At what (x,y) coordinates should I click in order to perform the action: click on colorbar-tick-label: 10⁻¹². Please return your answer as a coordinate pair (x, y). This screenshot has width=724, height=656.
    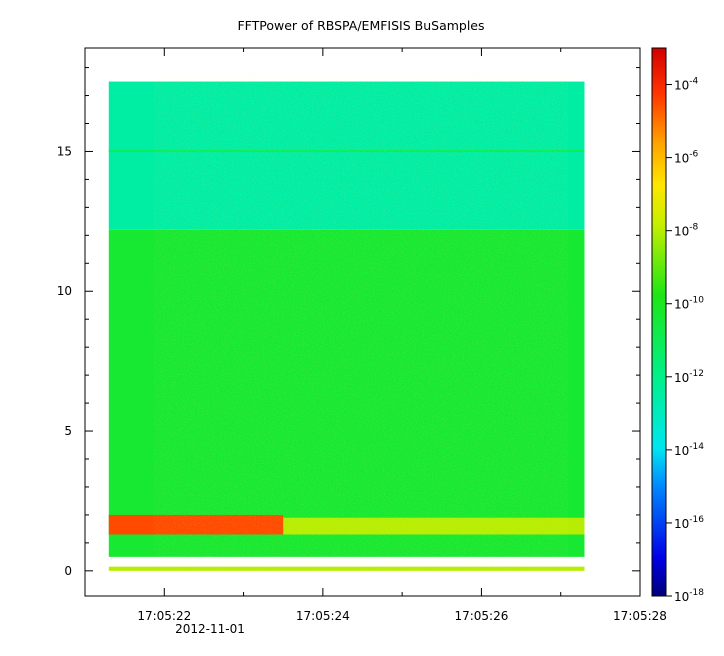
    Looking at the image, I should click on (689, 377).